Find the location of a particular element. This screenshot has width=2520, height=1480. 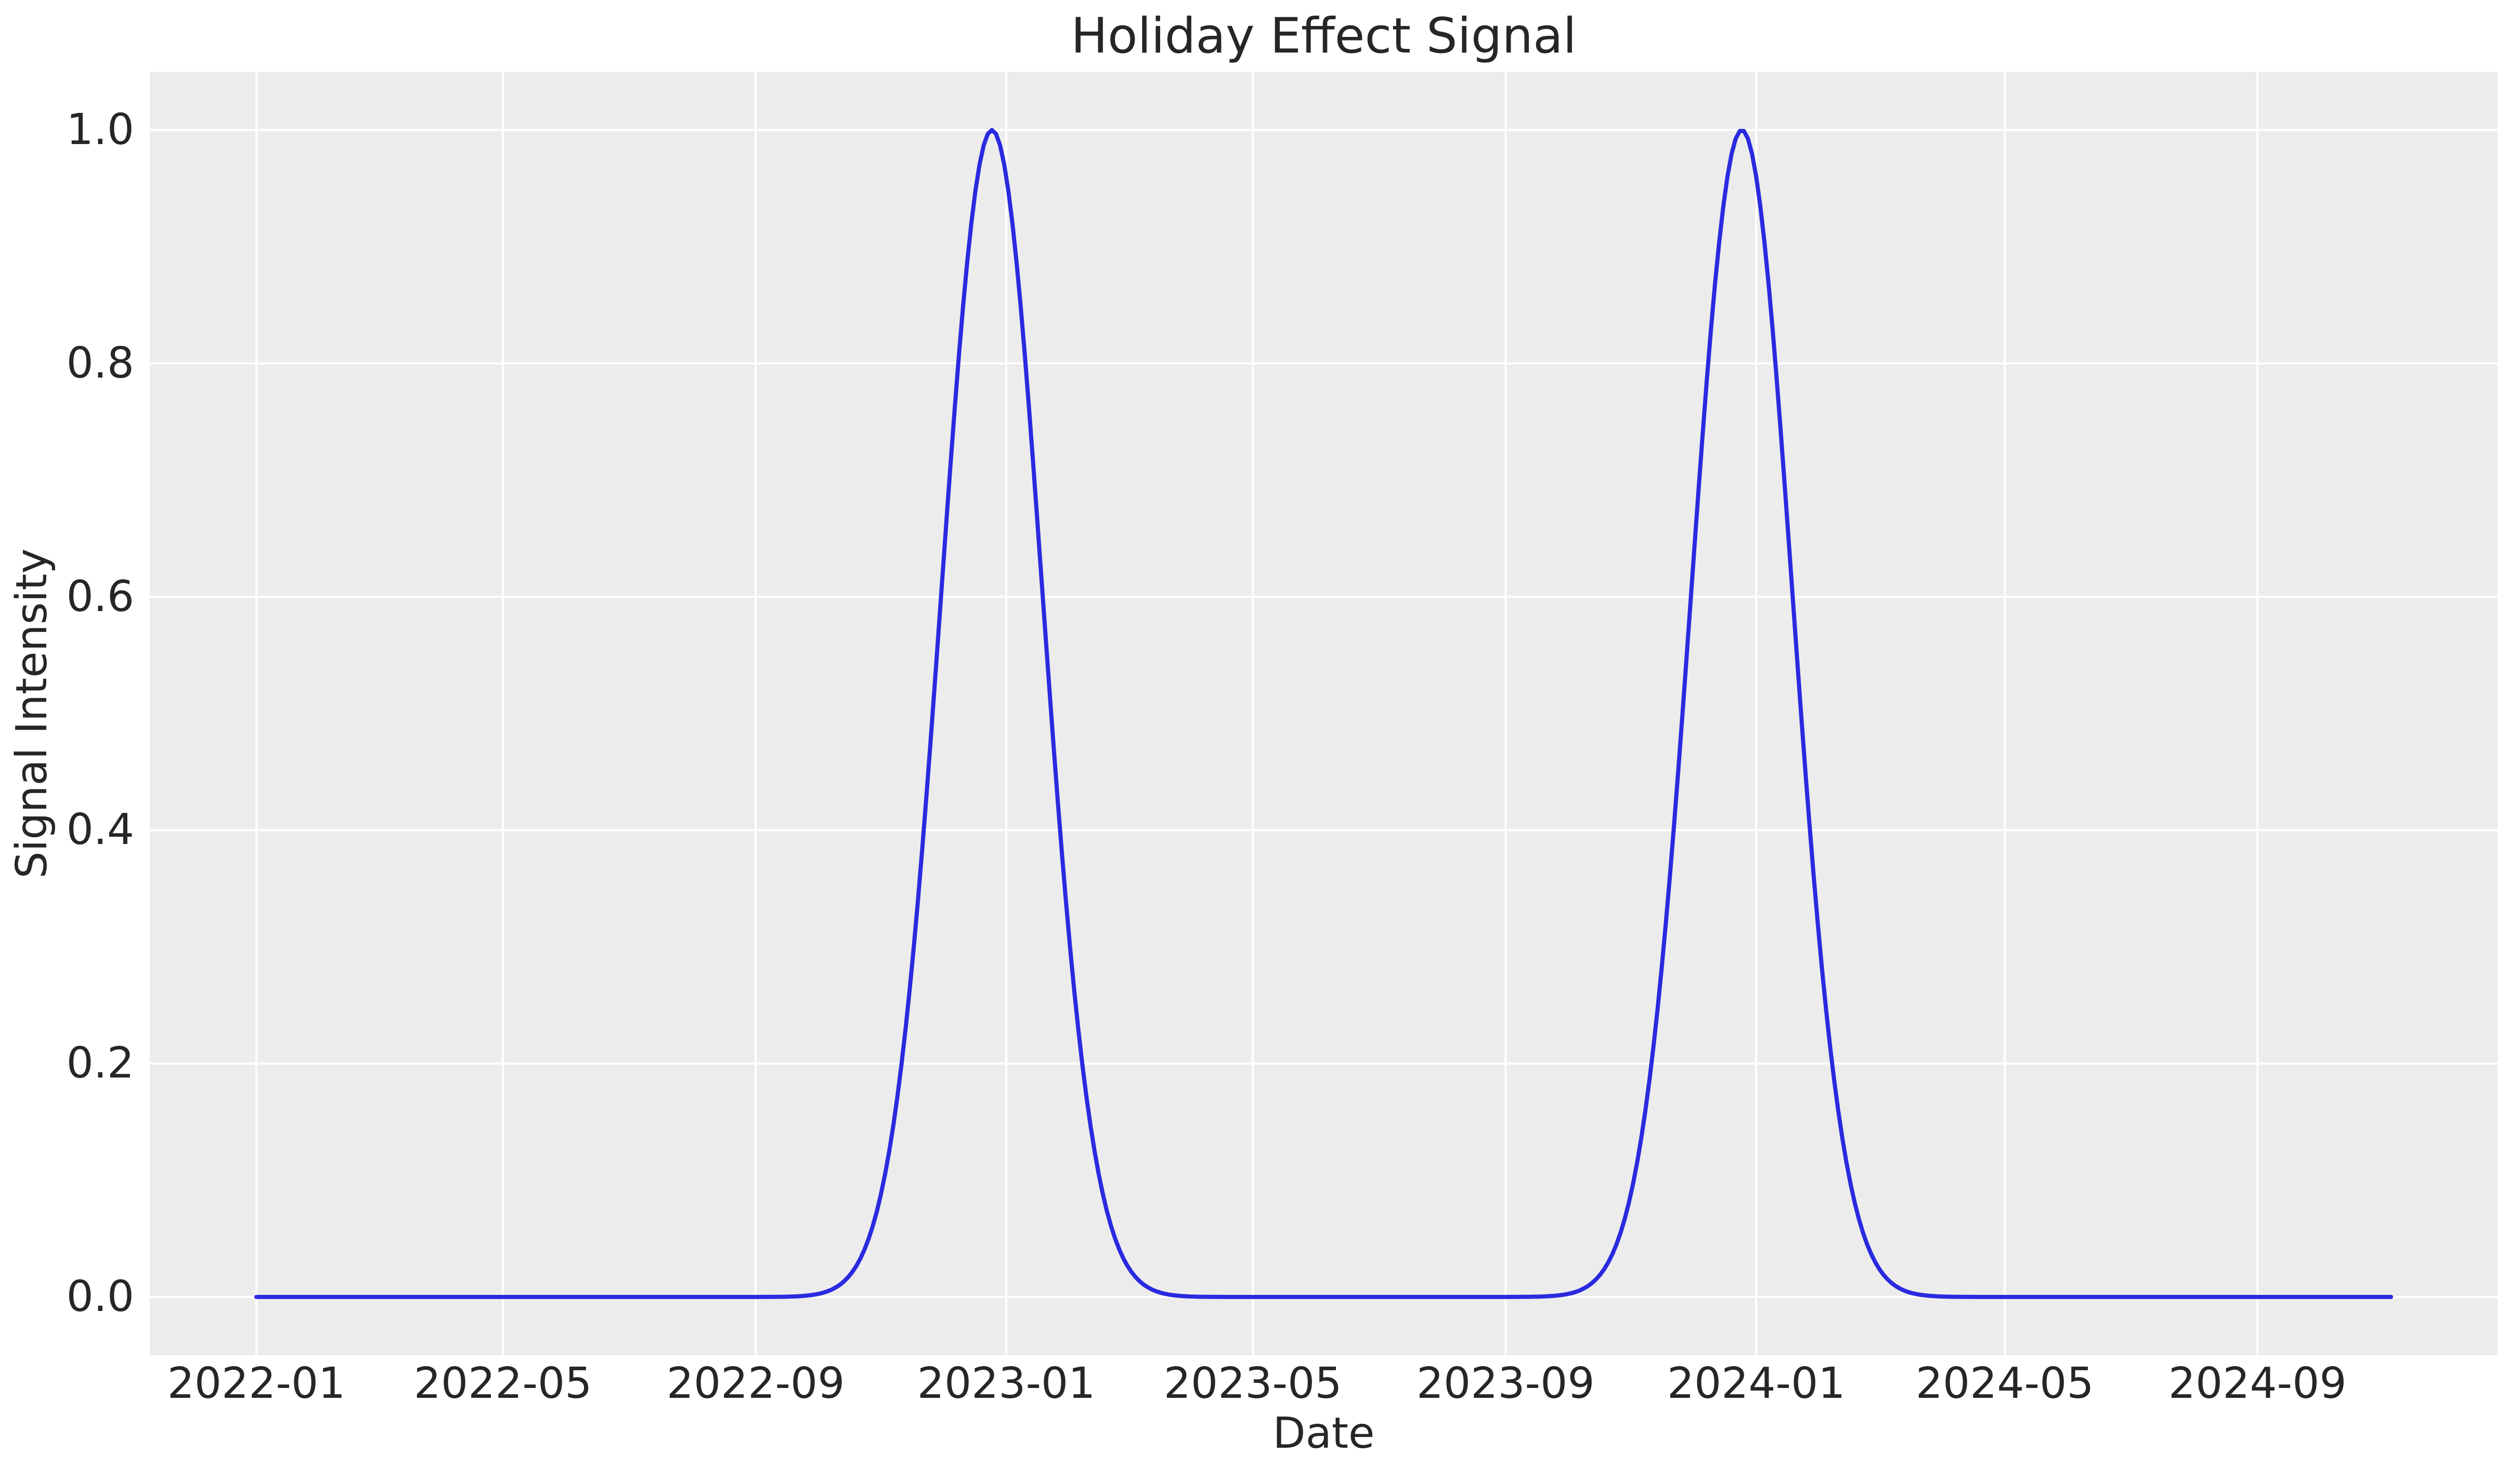

x-tick-label: 2024-05 is located at coordinates (2004, 1383).